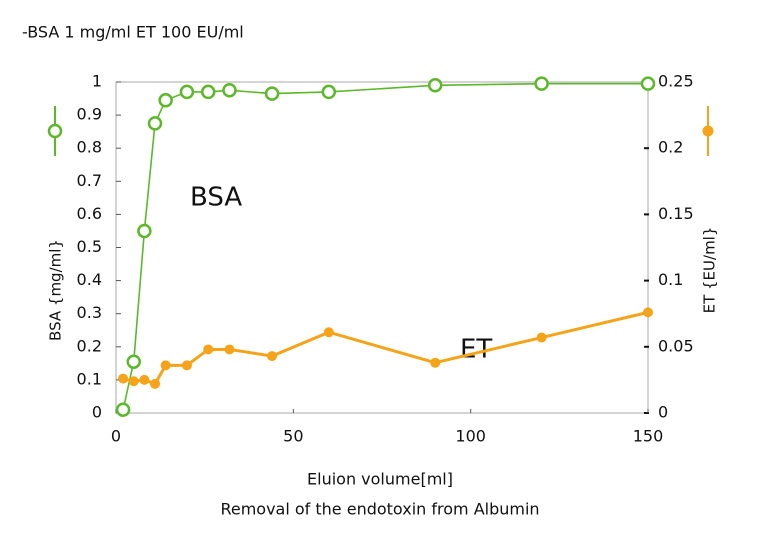 Image resolution: width=761 pixels, height=550 pixels. I want to click on y-tick-label: 0.3, so click(89, 312).